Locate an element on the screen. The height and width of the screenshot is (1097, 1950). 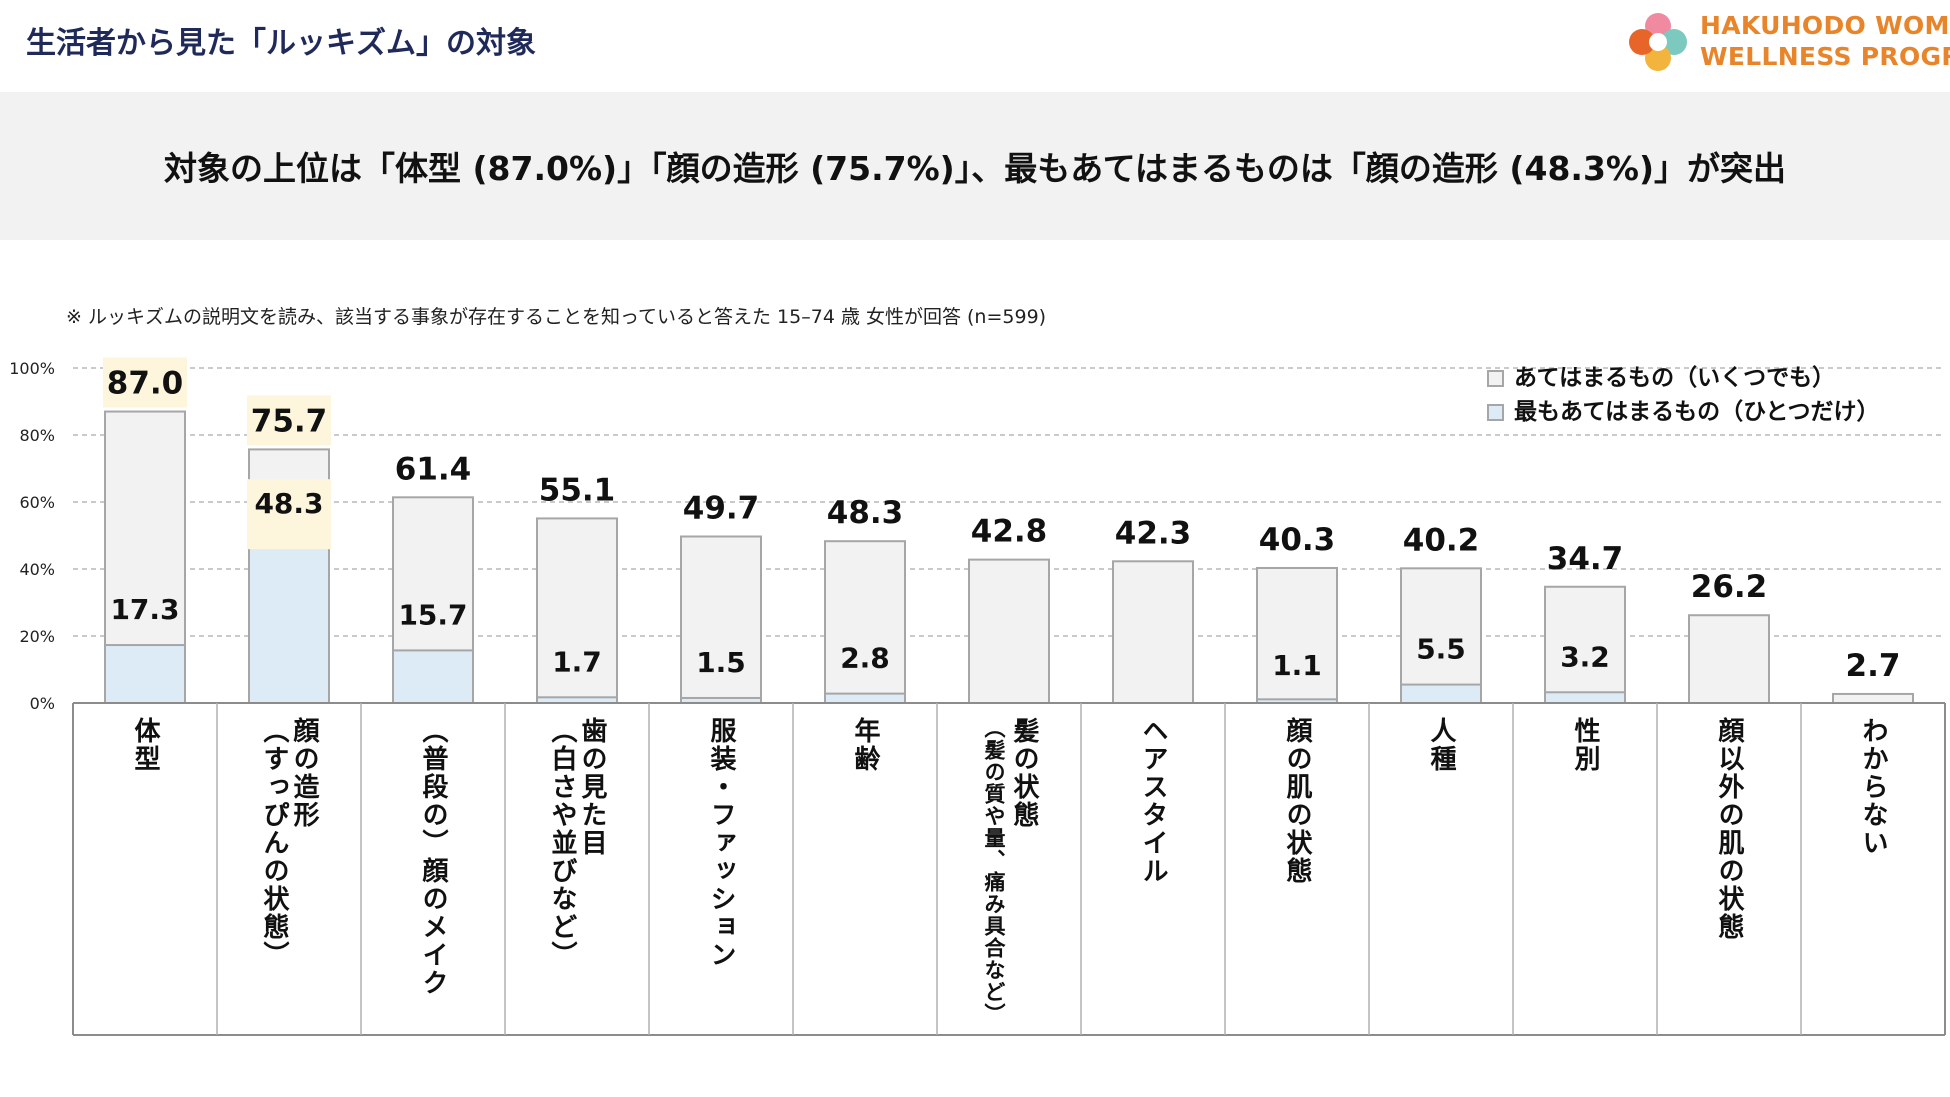
category-label: ヘアスタイル is located at coordinates (1153, 801).